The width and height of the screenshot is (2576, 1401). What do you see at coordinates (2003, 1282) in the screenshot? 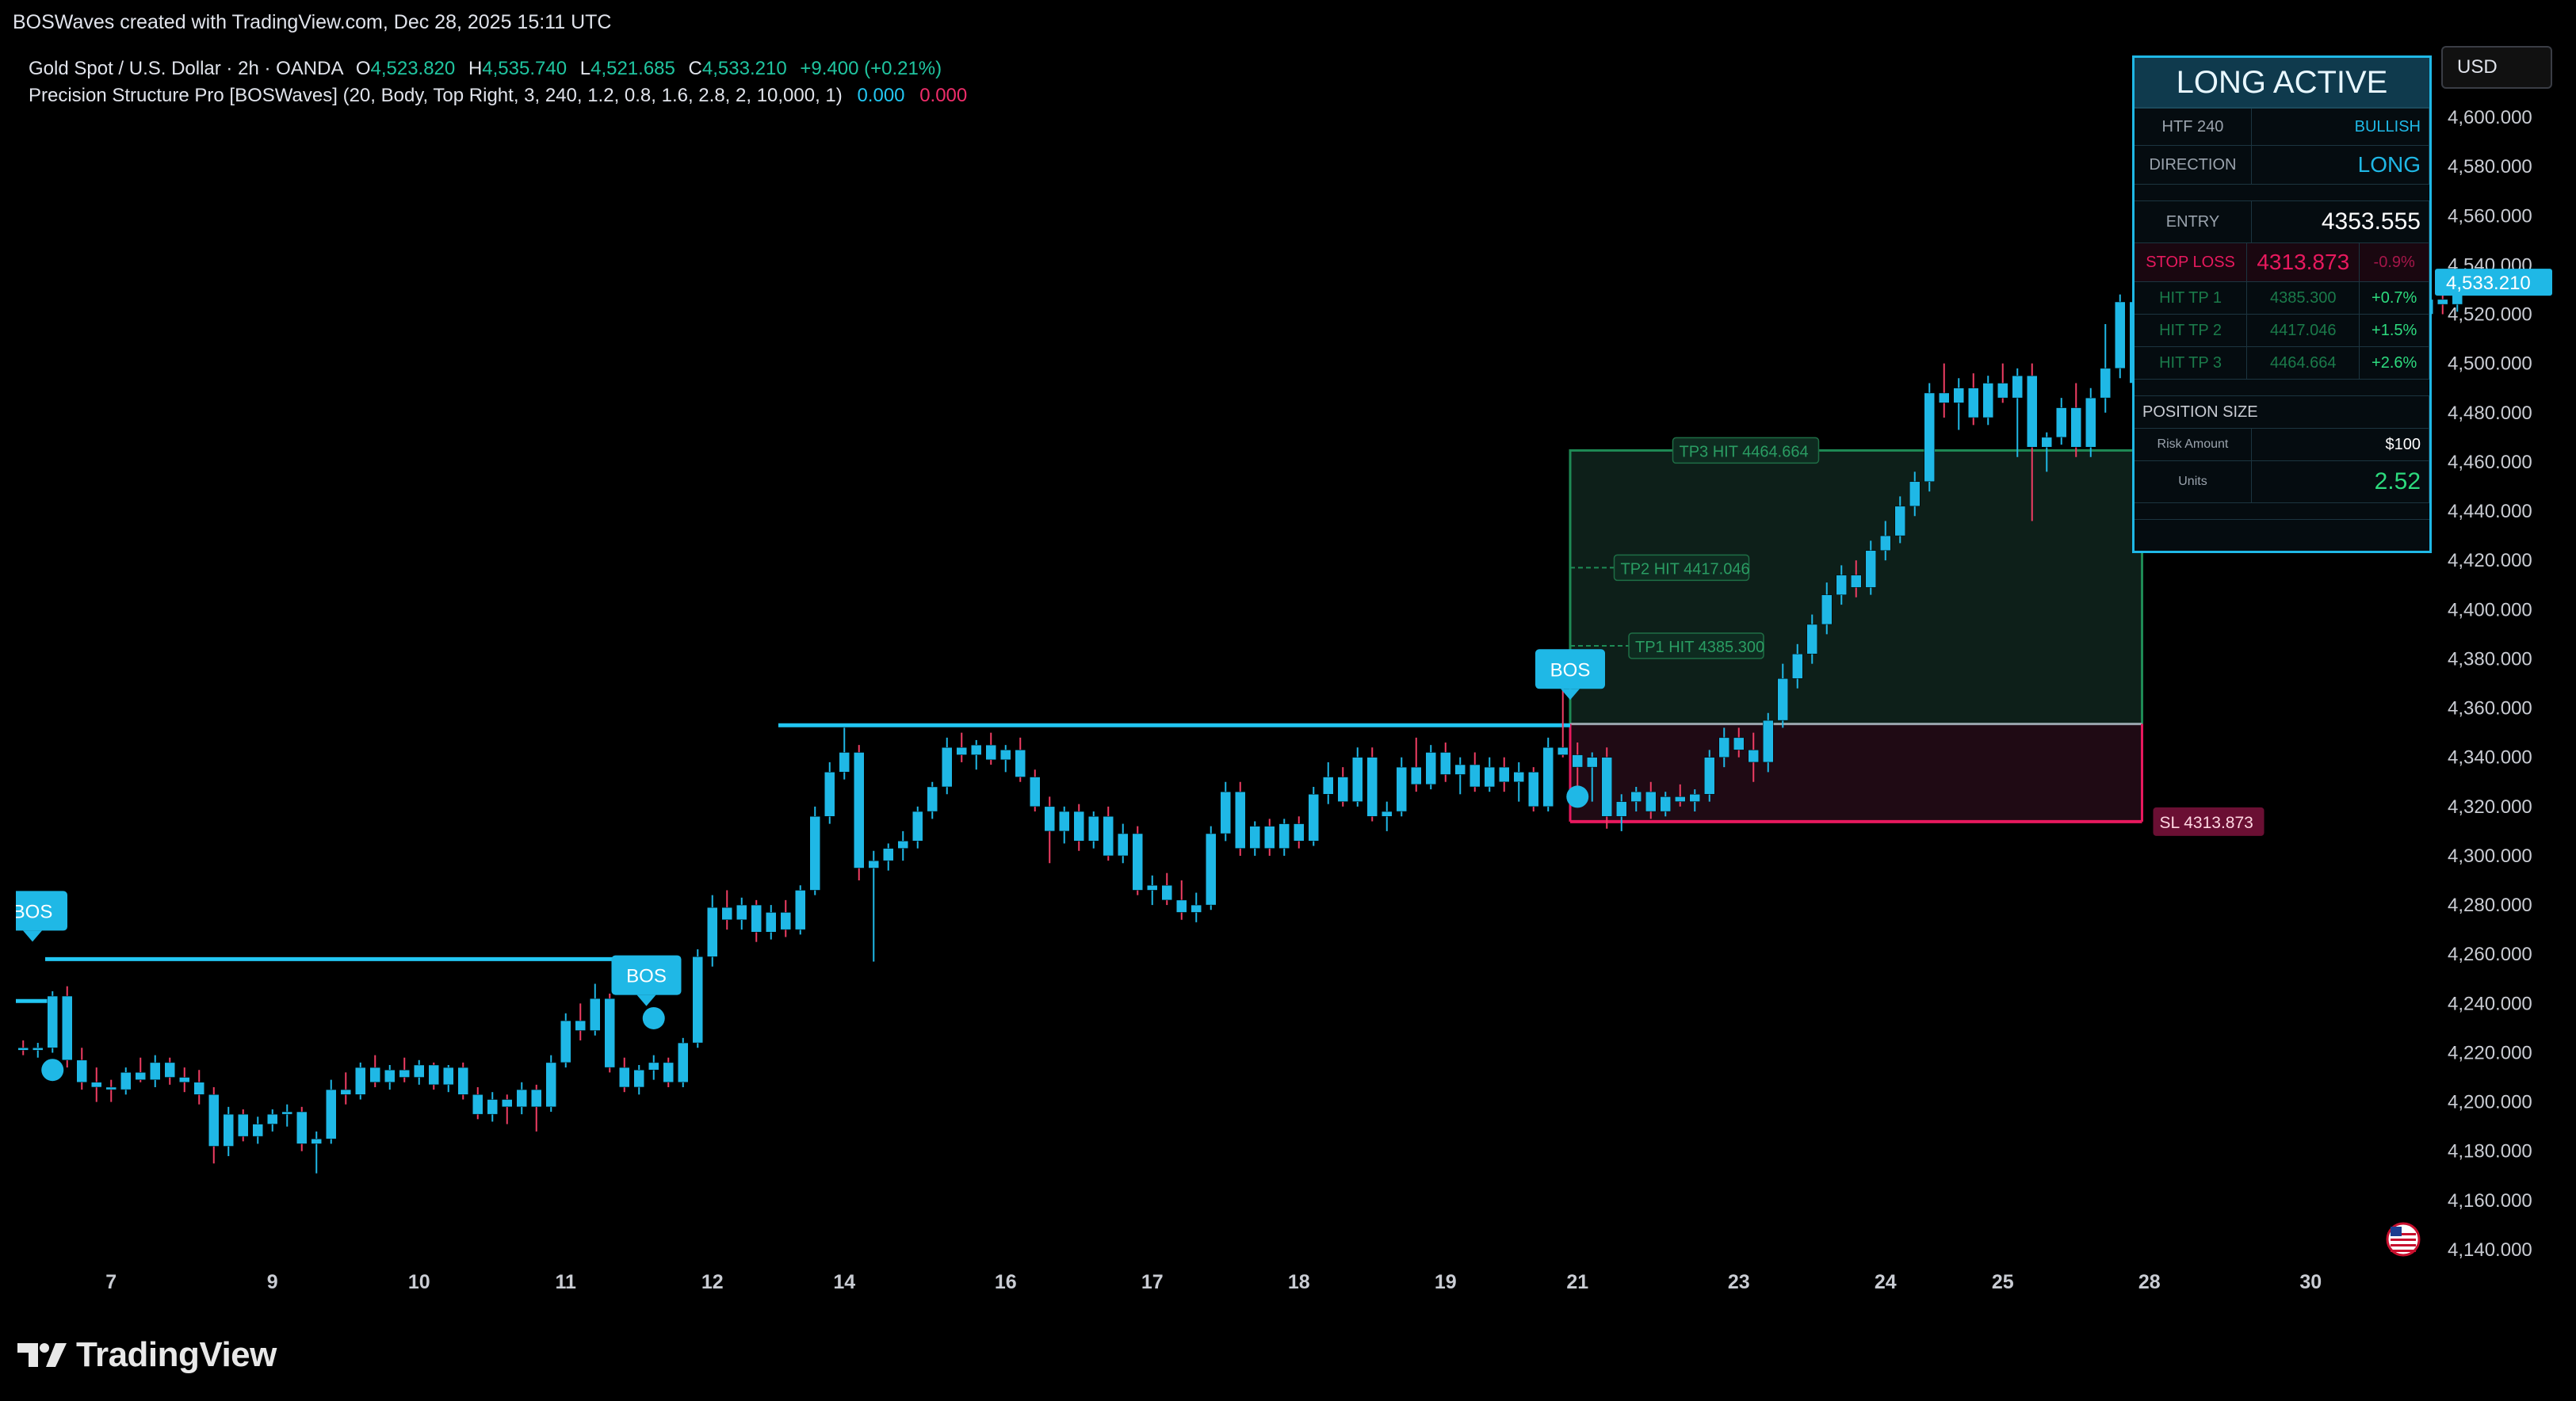
I see `time-tick-label: 25` at bounding box center [2003, 1282].